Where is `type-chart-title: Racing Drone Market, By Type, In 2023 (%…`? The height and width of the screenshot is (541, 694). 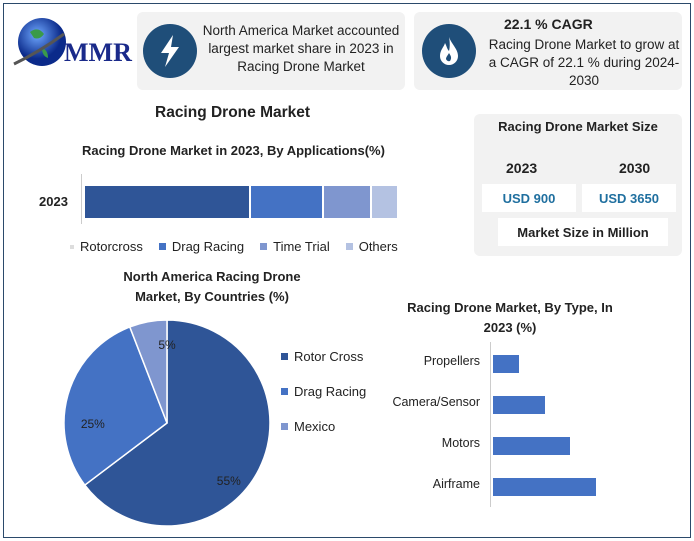
type-chart-title: Racing Drone Market, By Type, In 2023 (%… is located at coordinates (510, 317).